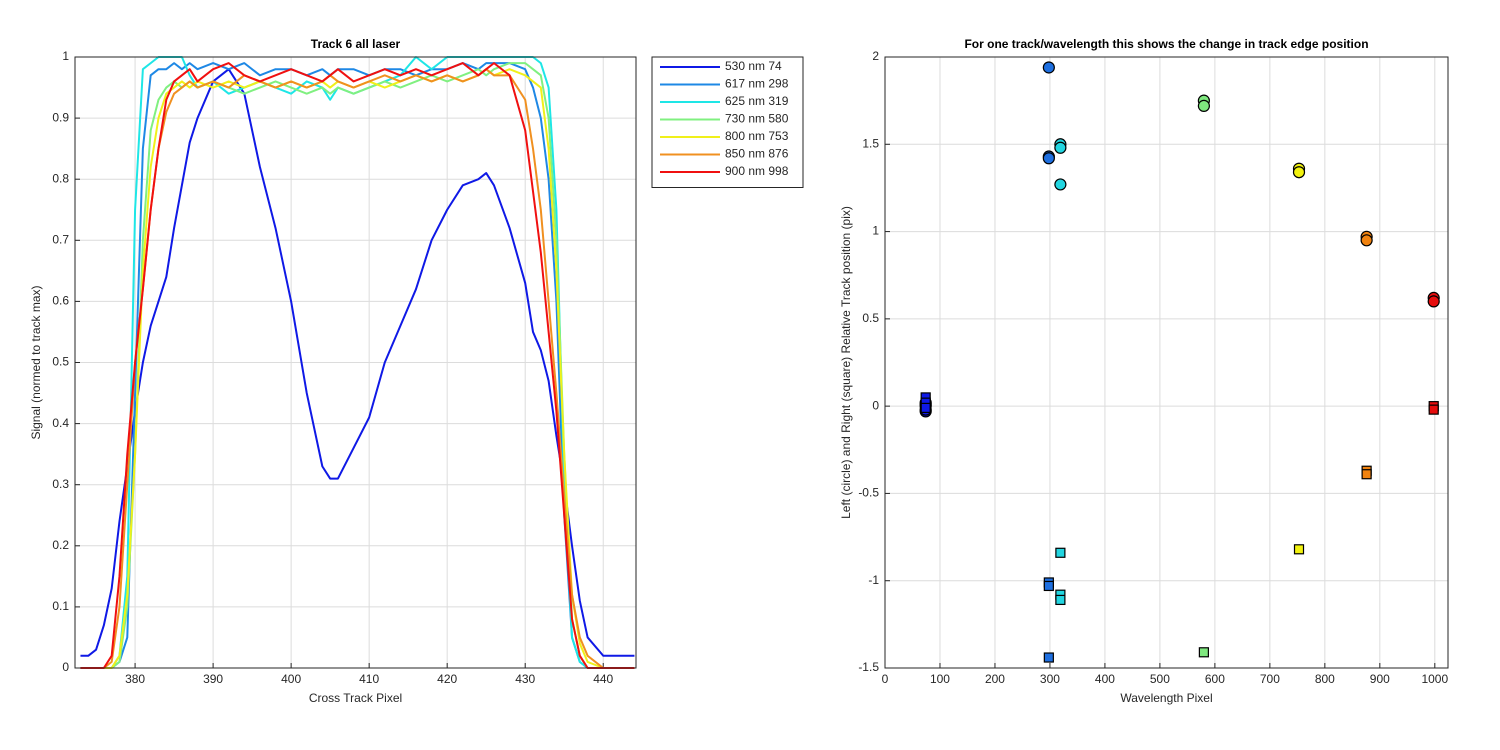 The width and height of the screenshot is (1500, 750). I want to click on y-tick-label: 0.6, so click(60, 301).